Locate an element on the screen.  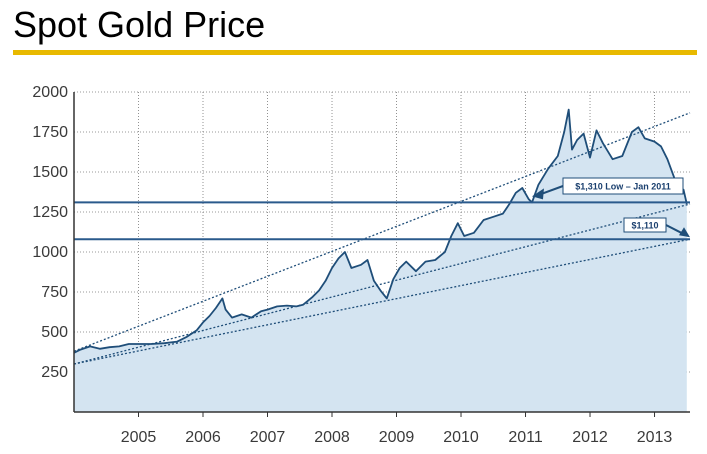
x-tick-labels: 2005 2006 2007 2008 2009 2010 2011 2012 2013 is located at coordinates (397, 437).